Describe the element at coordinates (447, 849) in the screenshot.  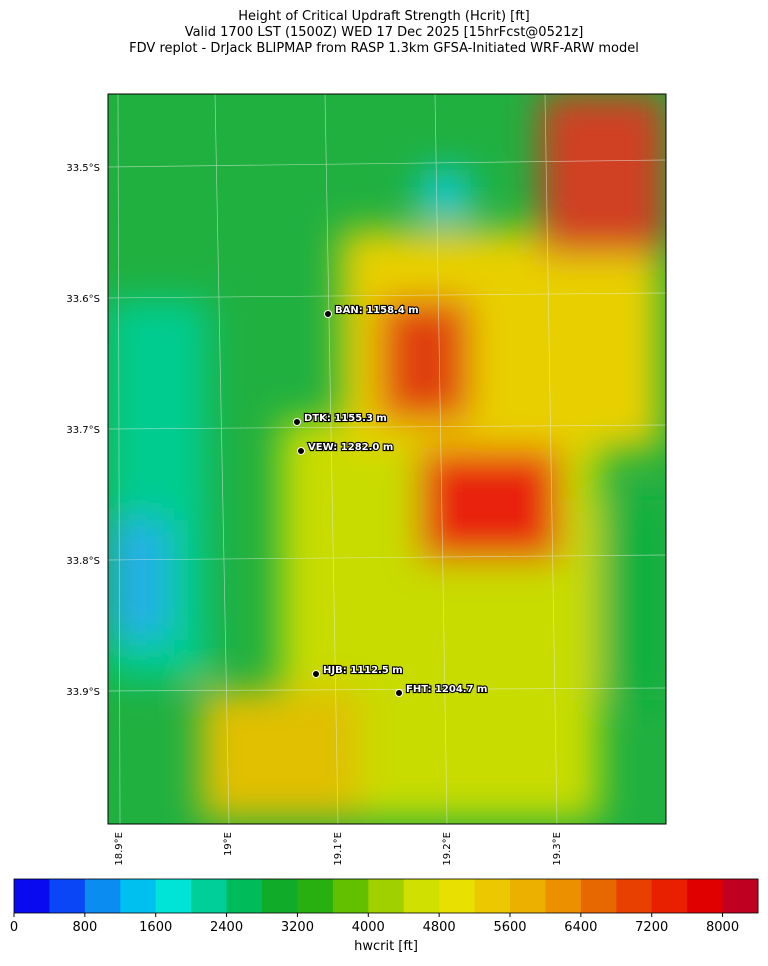
I see `lon-label: 19.2°E` at that location.